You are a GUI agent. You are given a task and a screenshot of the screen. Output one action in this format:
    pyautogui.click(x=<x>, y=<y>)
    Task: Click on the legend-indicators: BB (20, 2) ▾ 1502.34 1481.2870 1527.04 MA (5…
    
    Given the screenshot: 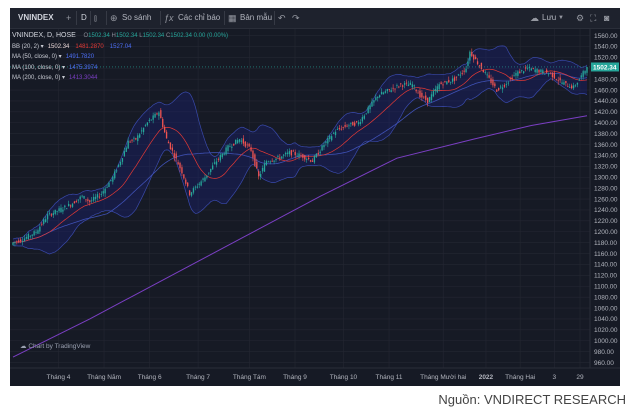 What is the action you would take?
    pyautogui.click(x=120, y=63)
    